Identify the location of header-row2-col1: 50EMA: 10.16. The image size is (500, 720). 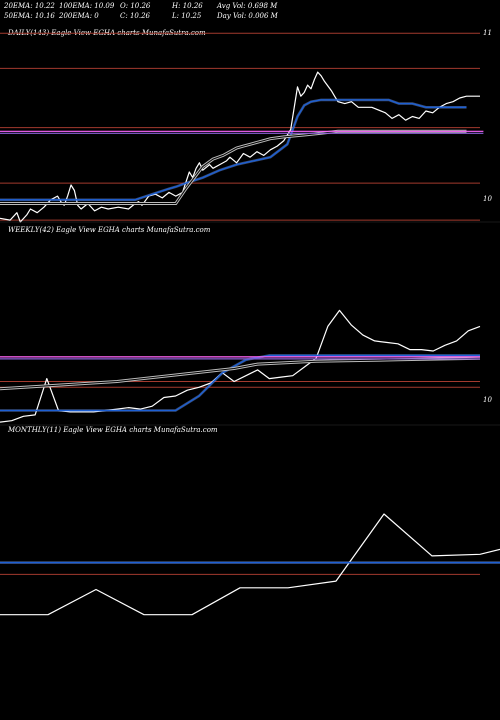
(29, 16).